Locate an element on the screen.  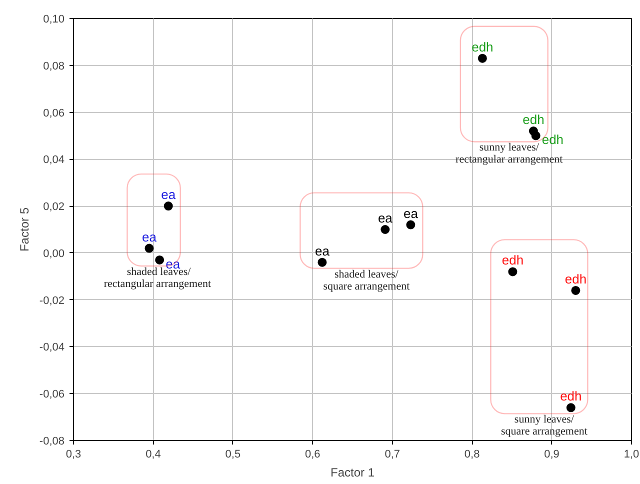
y-tick-label: 0,00 is located at coordinates (54, 254).